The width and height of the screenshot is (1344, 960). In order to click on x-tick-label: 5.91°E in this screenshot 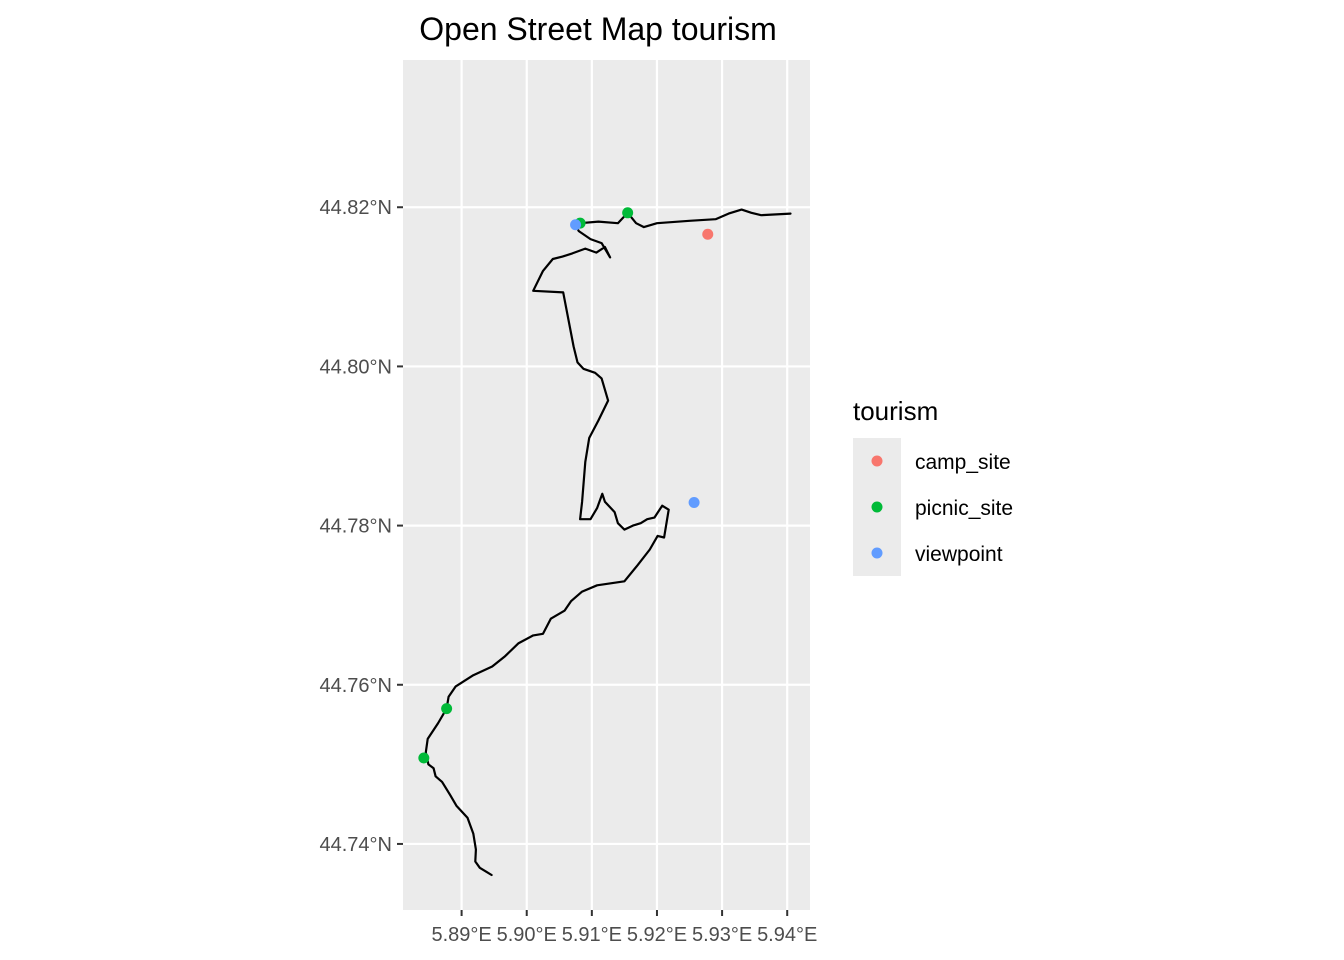, I will do `click(592, 935)`.